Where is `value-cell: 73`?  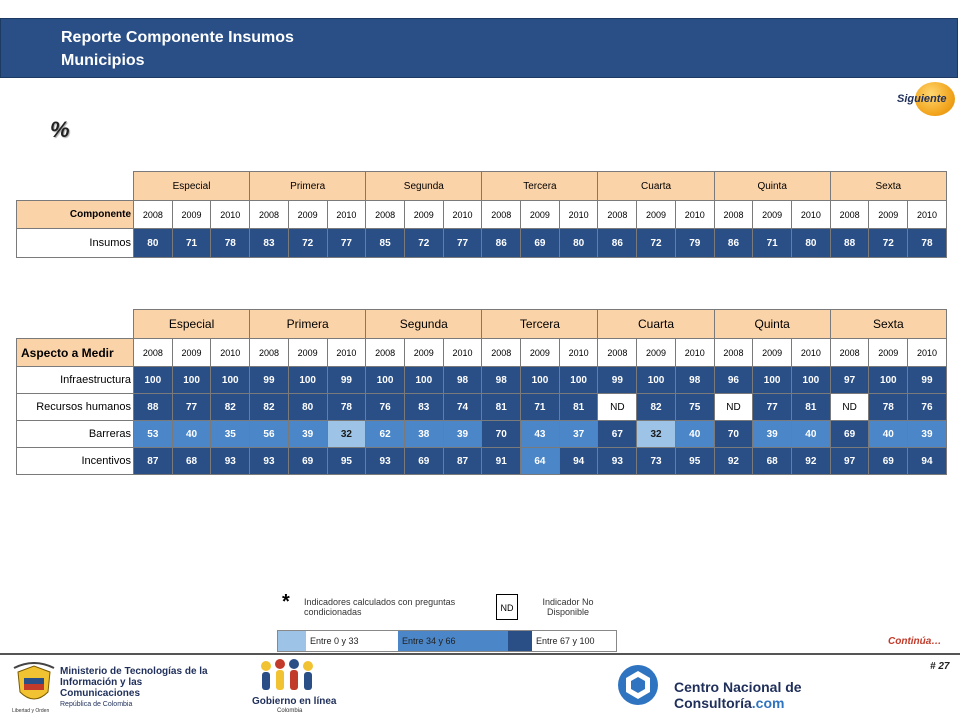
value-cell: 73 is located at coordinates (656, 461).